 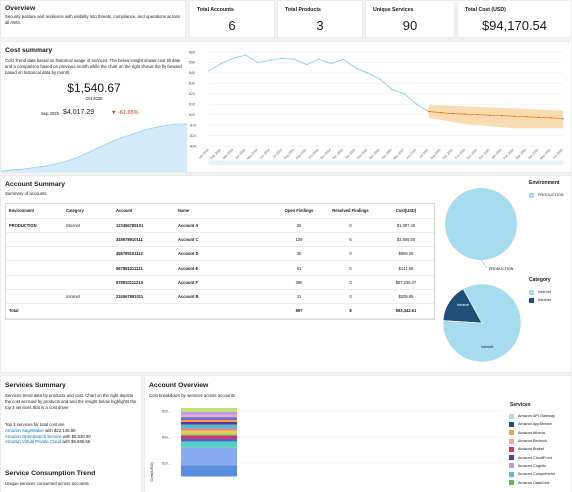 I want to click on col-resolved-findings: Resolved Findings, so click(x=350, y=211).